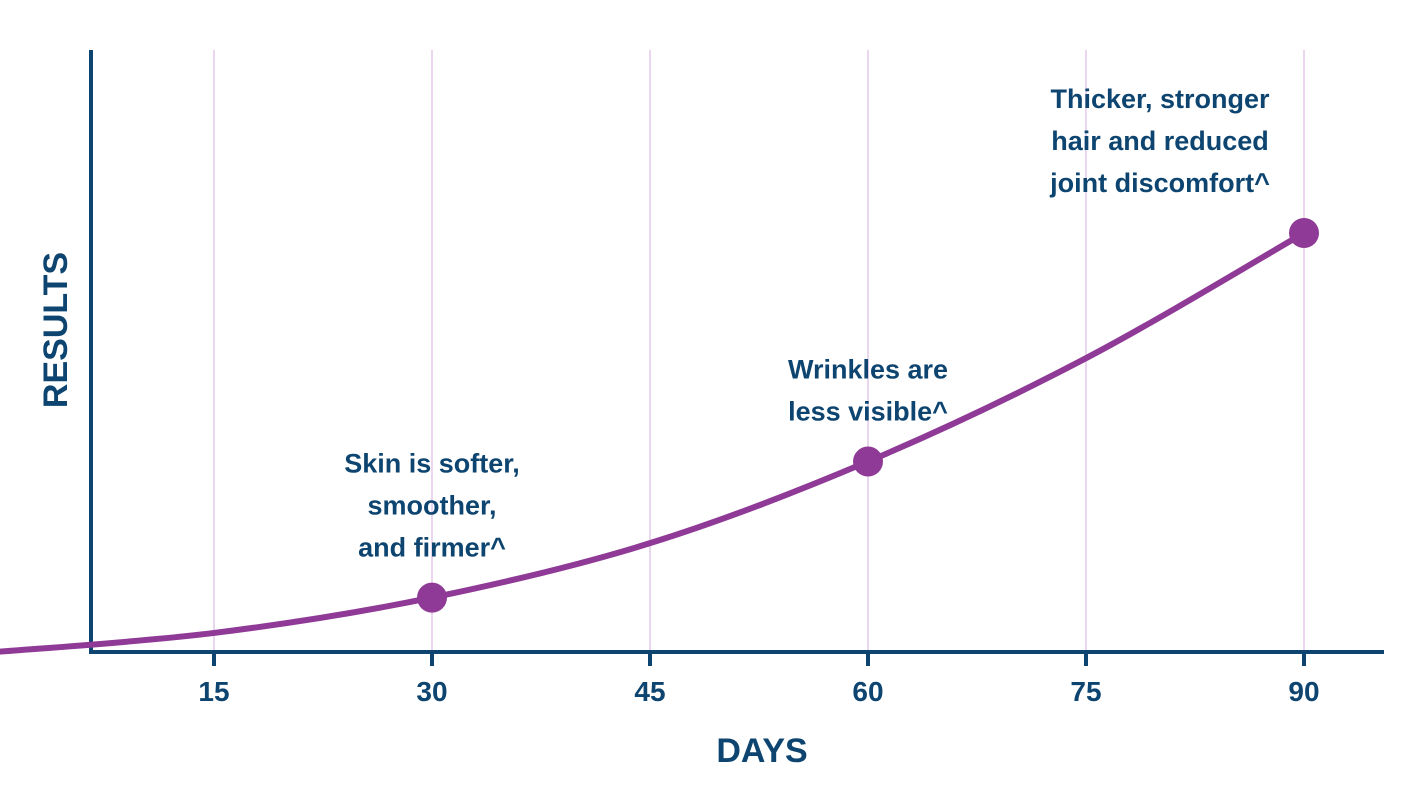 This screenshot has width=1420, height=798. I want to click on tick-layer: 15 30 45 60 75 90, so click(759, 679).